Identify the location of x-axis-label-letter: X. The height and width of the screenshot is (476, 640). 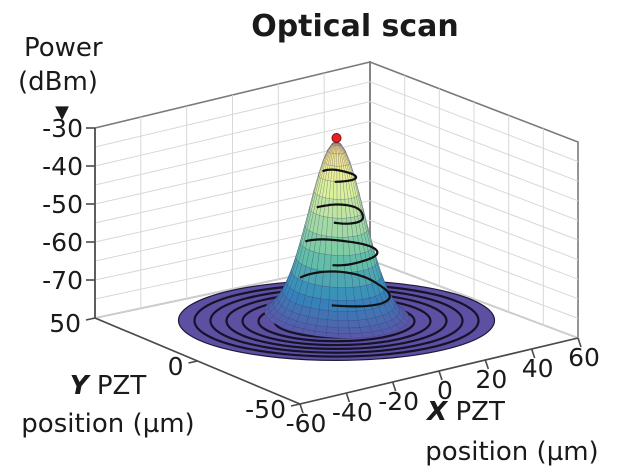
(437, 412).